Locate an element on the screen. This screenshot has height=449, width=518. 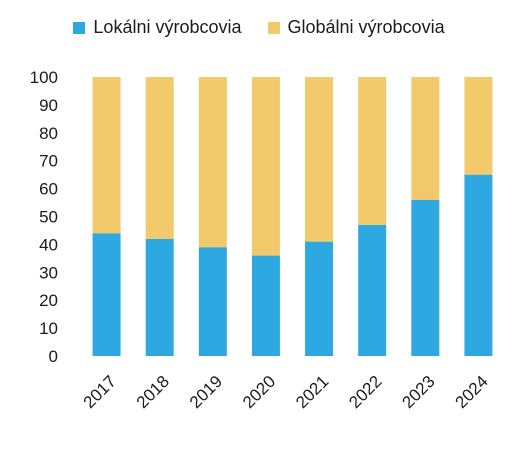
bar-local-2020 is located at coordinates (265, 305).